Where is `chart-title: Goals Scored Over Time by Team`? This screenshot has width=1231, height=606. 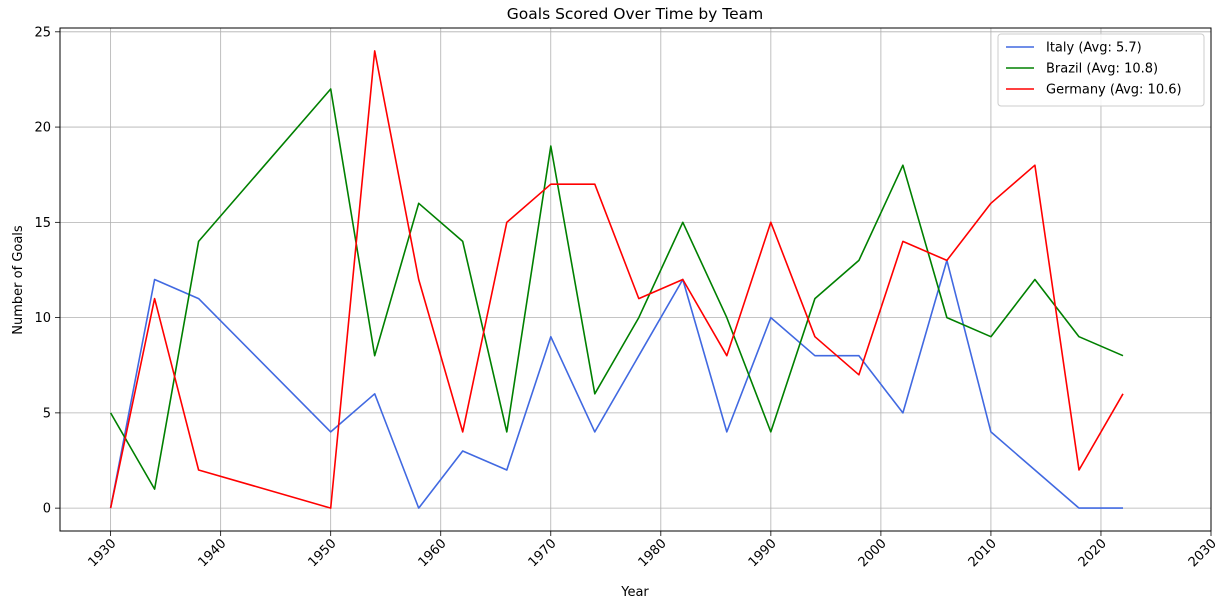 chart-title: Goals Scored Over Time by Team is located at coordinates (635, 14).